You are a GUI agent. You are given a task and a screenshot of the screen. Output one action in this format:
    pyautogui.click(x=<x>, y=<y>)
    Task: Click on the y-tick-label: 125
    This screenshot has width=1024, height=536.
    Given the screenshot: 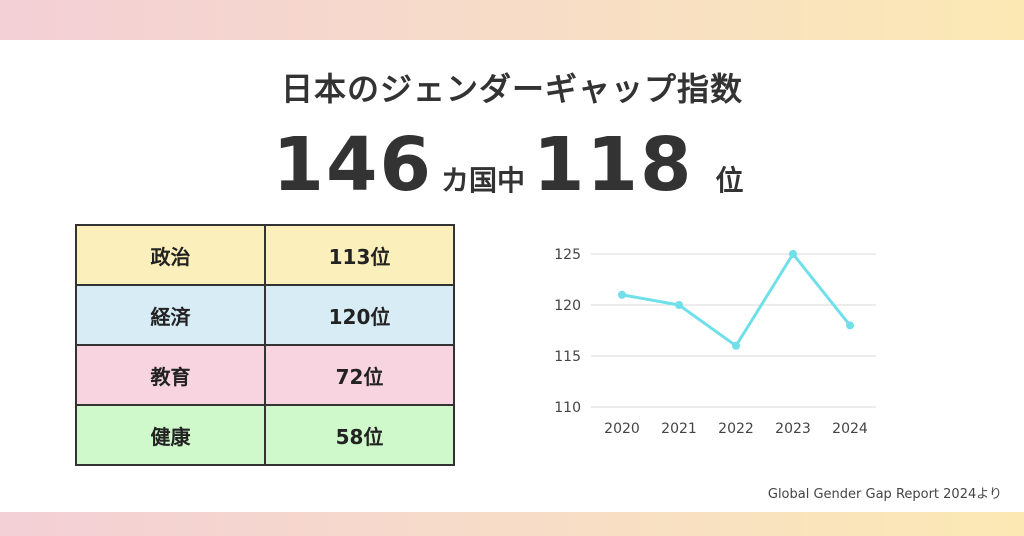 What is the action you would take?
    pyautogui.click(x=567, y=255)
    